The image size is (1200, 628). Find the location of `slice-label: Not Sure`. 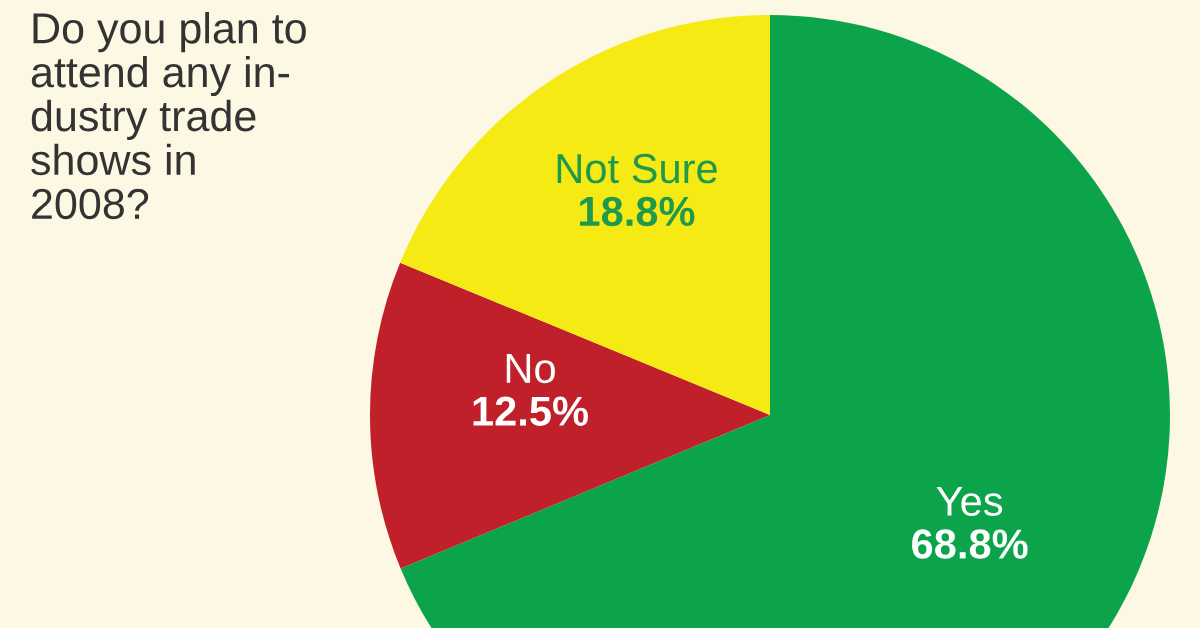

slice-label: Not Sure is located at coordinates (637, 168).